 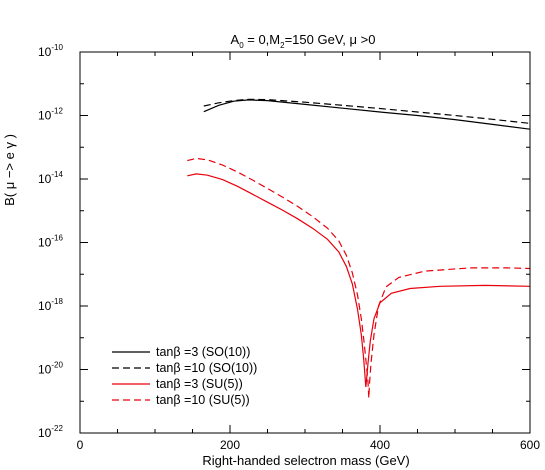 What do you see at coordinates (50, 178) in the screenshot?
I see `y-tick-label: 10-14` at bounding box center [50, 178].